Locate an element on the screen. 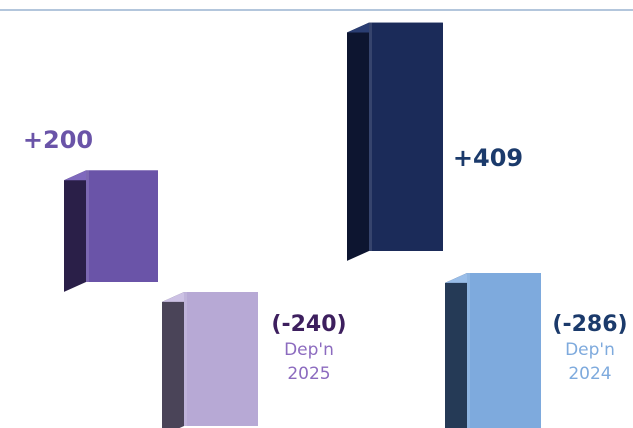 This screenshot has height=428, width=633. caption-3-0: Dep'n is located at coordinates (590, 350).